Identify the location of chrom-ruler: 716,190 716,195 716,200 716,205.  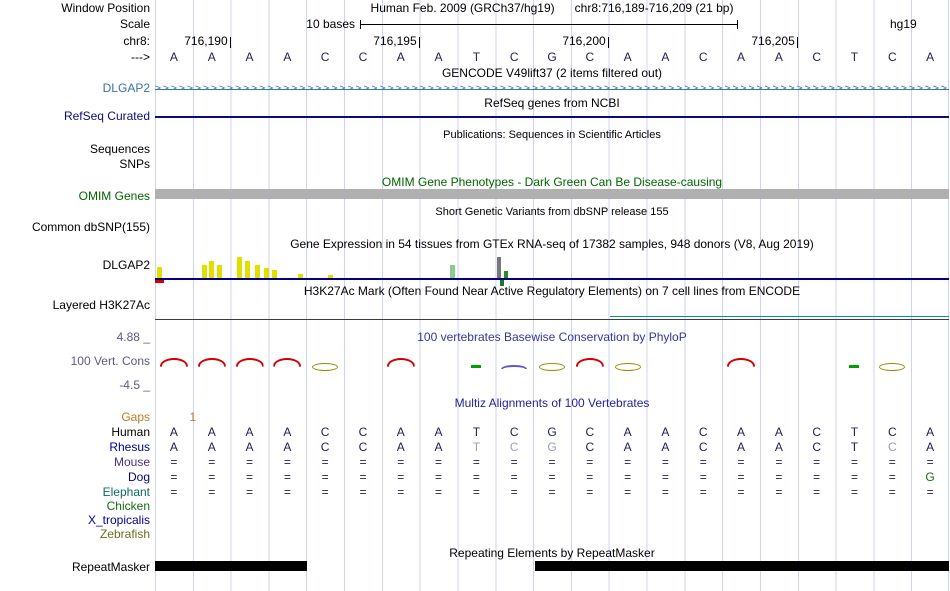
(552, 42).